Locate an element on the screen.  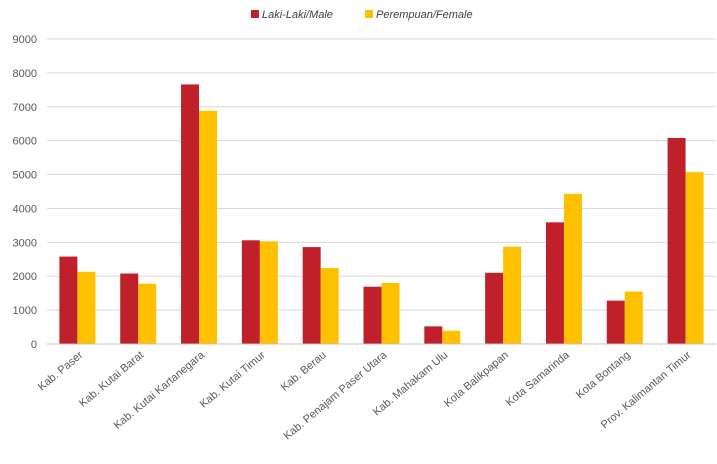
x-tick-label: Kota Samarinda is located at coordinates (538, 379).